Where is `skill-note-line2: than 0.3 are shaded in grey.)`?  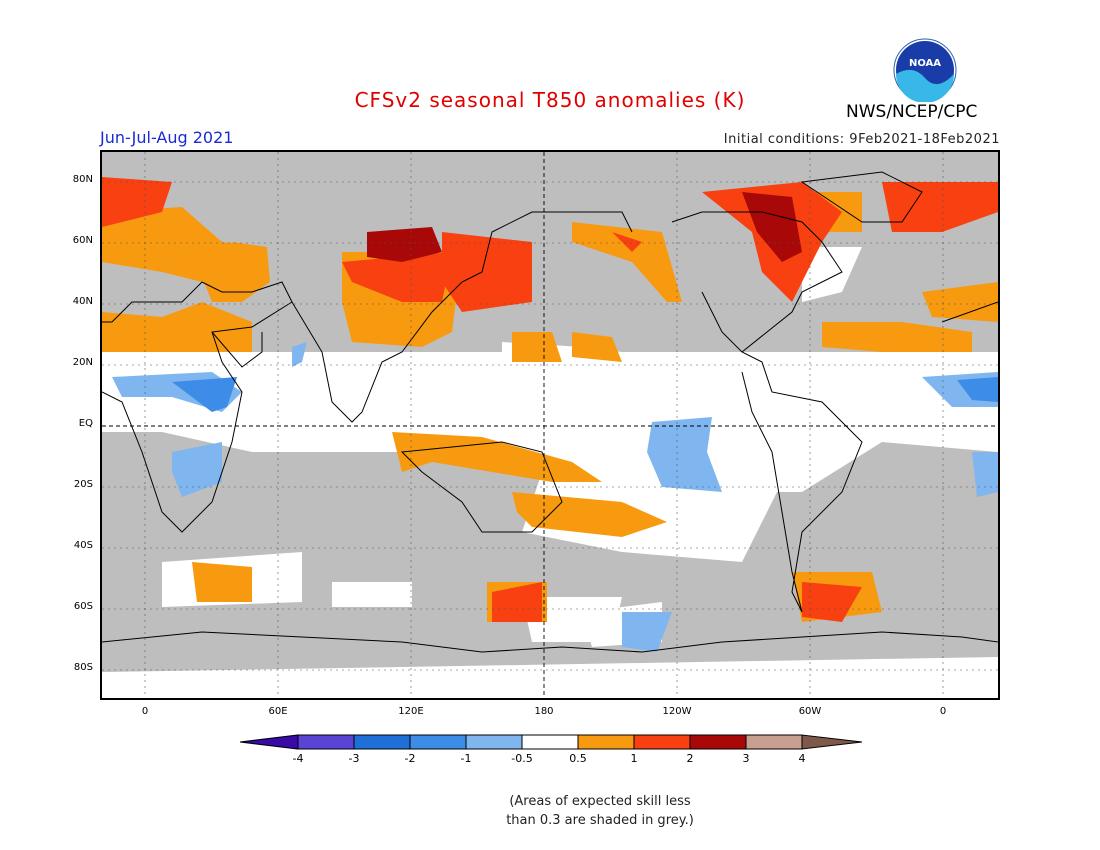
skill-note-line2: than 0.3 are shaded in grey.) is located at coordinates (600, 820).